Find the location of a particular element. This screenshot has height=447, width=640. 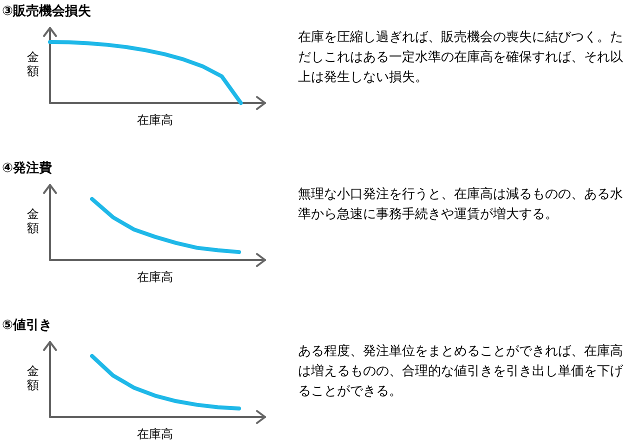

chart-title: ⑤値引き is located at coordinates (27, 325).